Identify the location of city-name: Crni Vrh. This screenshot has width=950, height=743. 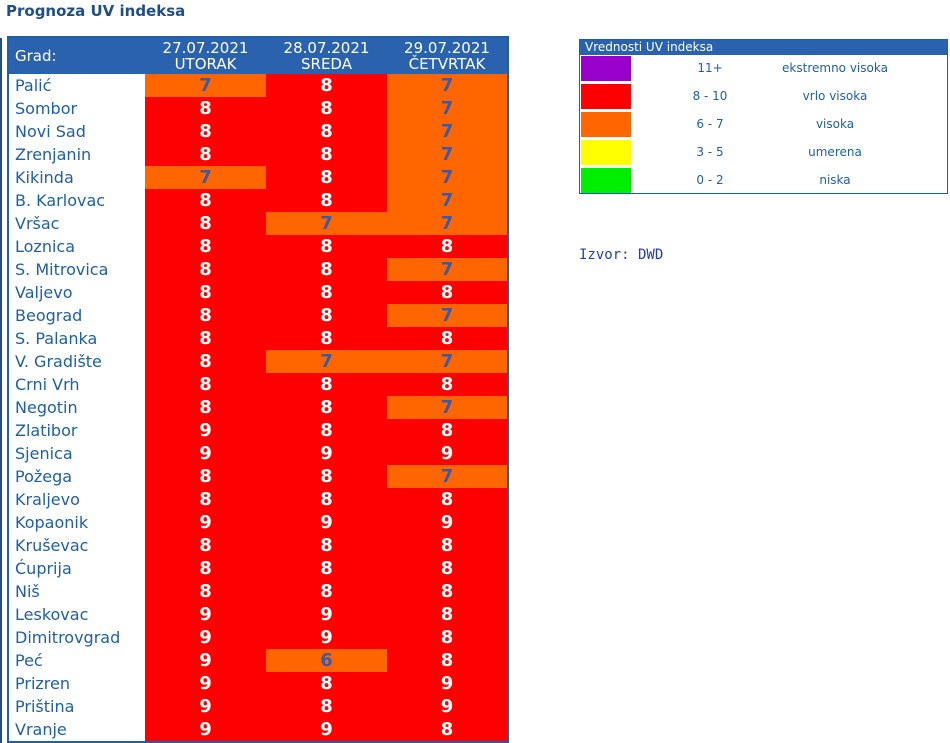
(76, 384).